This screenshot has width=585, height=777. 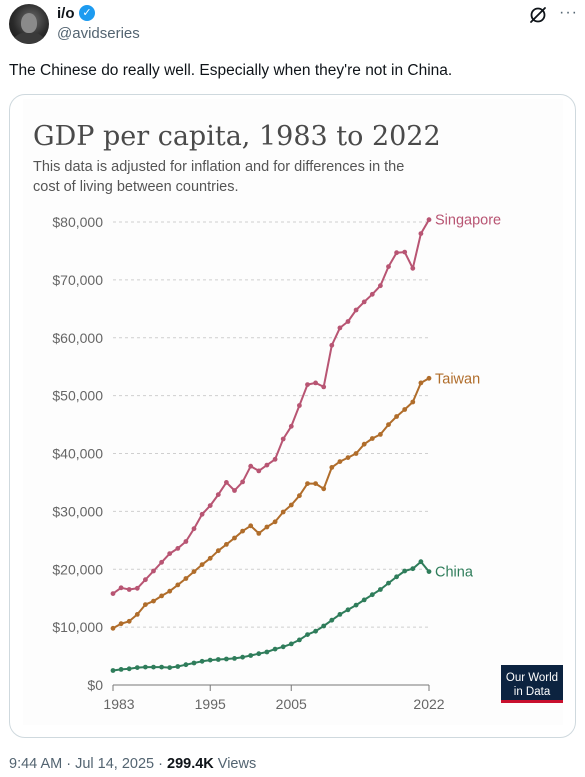 What do you see at coordinates (532, 678) in the screenshot?
I see `owid-logo-line1: Our World` at bounding box center [532, 678].